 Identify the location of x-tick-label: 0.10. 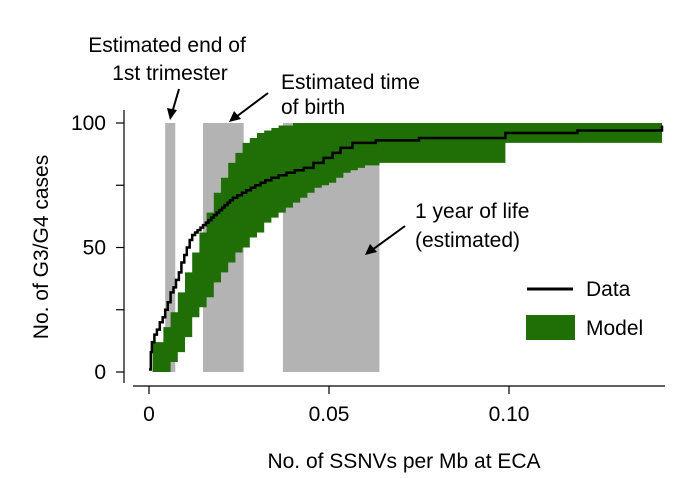
(509, 414).